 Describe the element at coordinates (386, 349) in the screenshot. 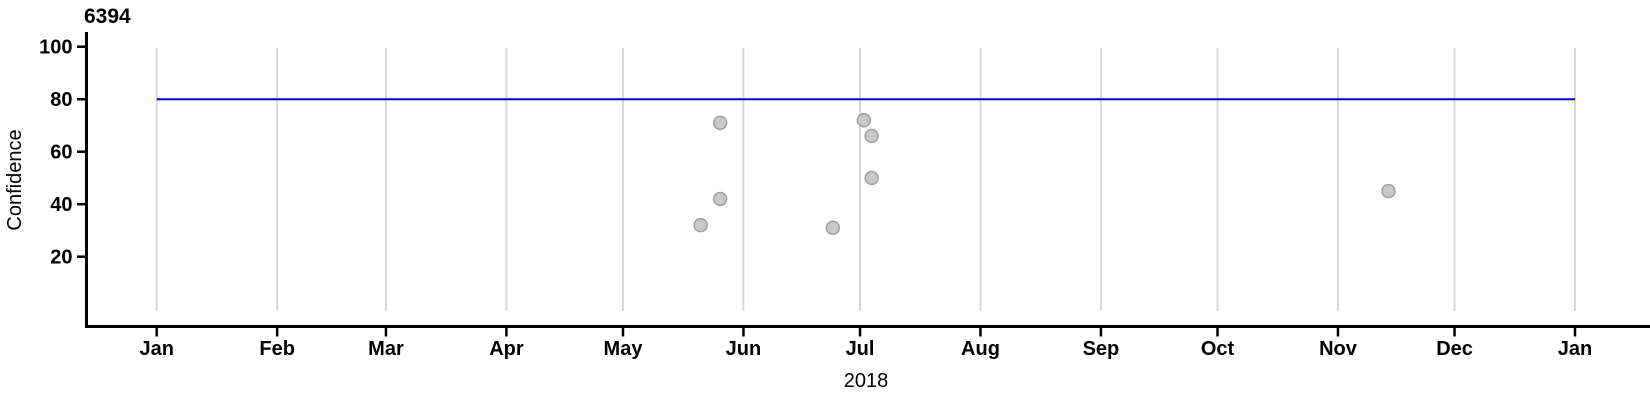

I see `x-tick-label: Mar` at that location.